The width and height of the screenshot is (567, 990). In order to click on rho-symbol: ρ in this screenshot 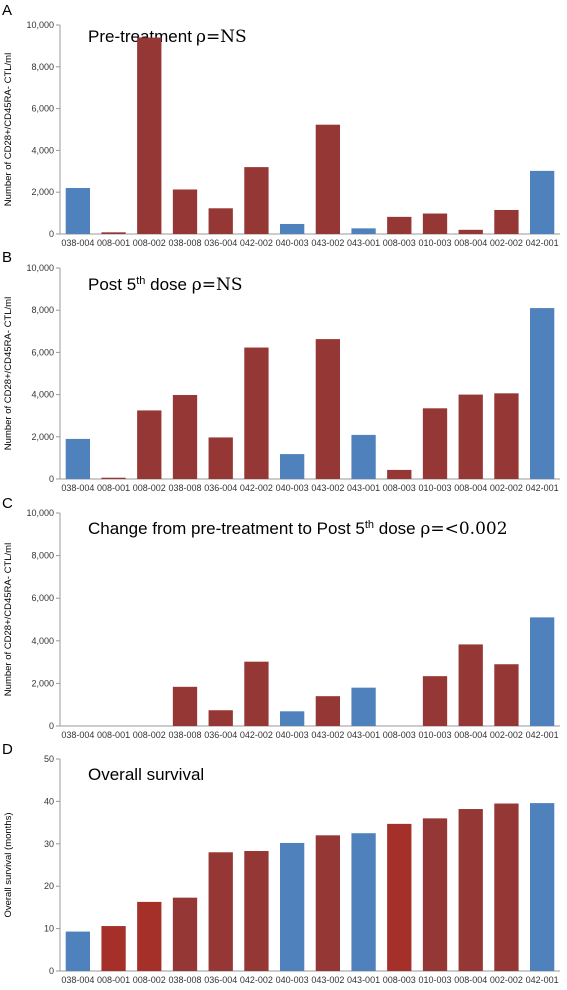, I will do `click(201, 37)`.